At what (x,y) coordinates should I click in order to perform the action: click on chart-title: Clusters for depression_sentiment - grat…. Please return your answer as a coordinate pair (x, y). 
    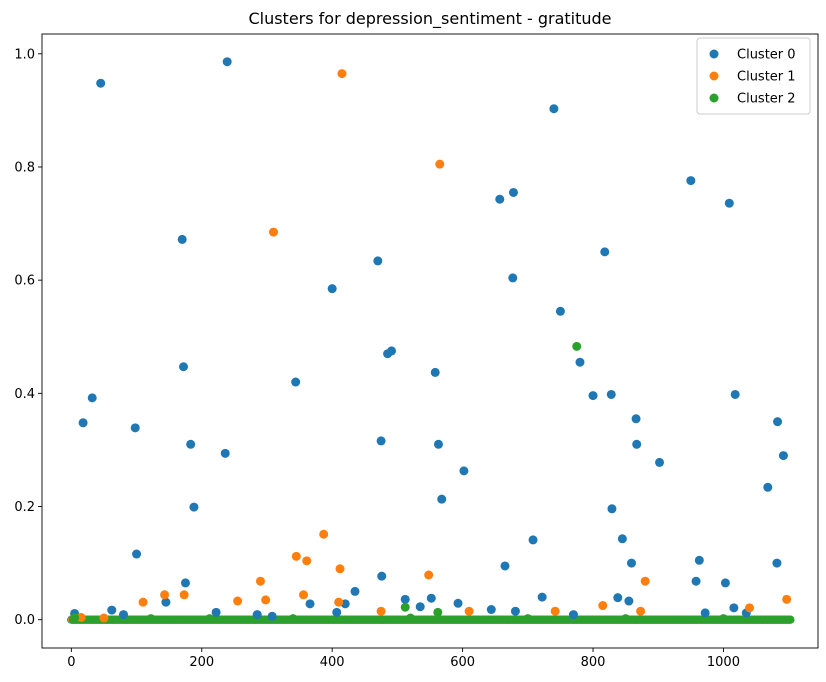
    Looking at the image, I should click on (429, 19).